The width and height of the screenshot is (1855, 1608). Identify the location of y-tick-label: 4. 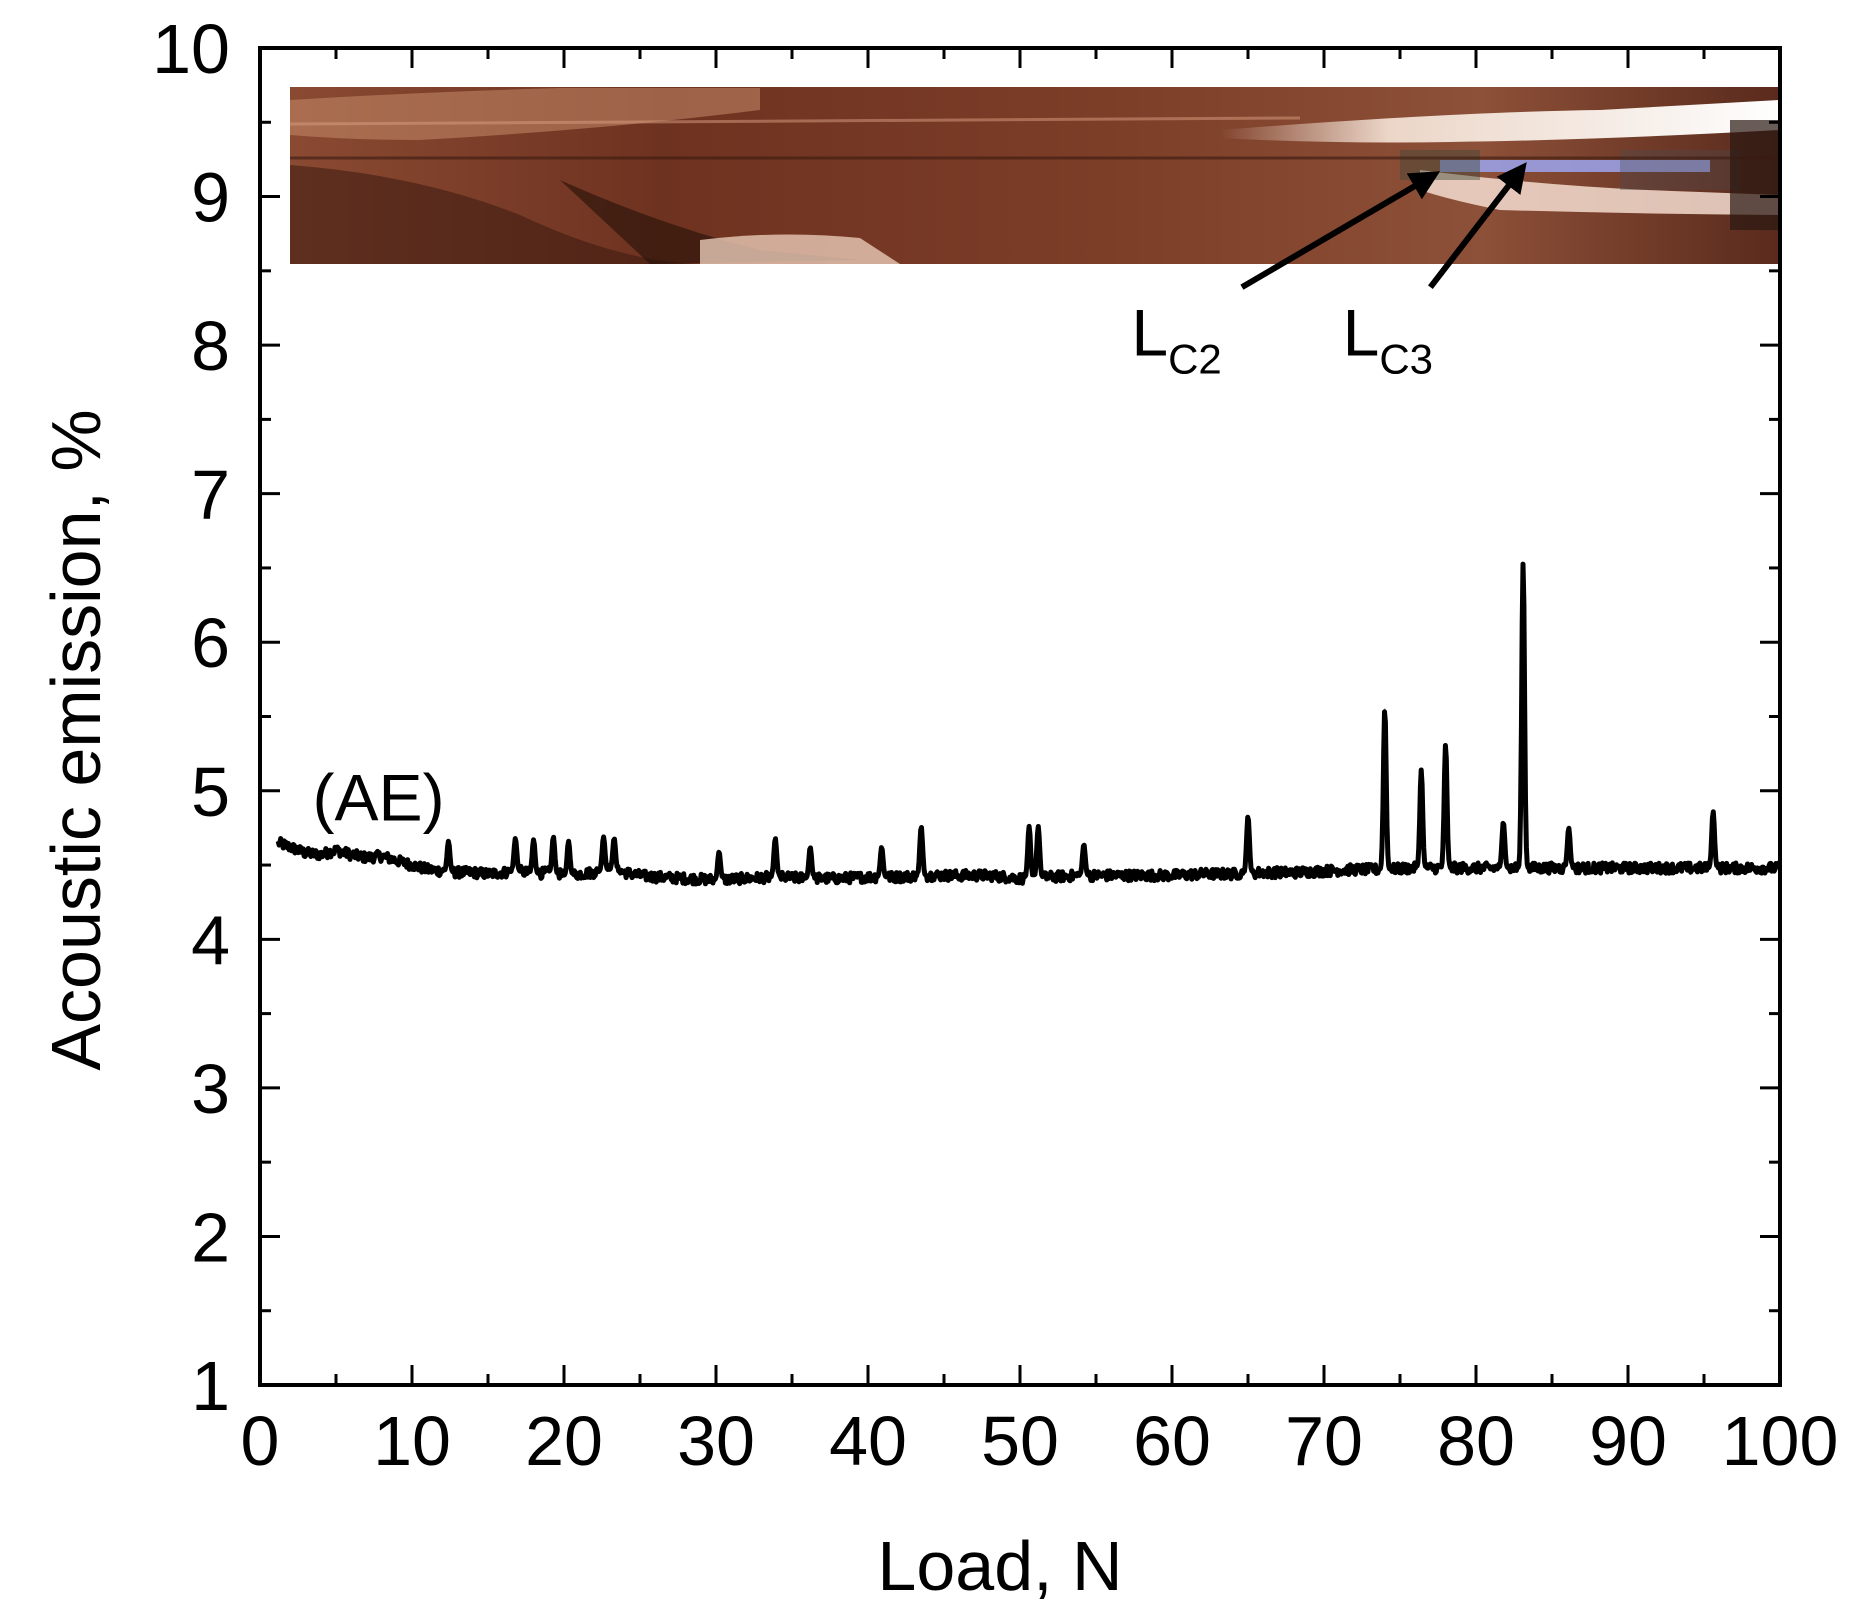
(210, 940).